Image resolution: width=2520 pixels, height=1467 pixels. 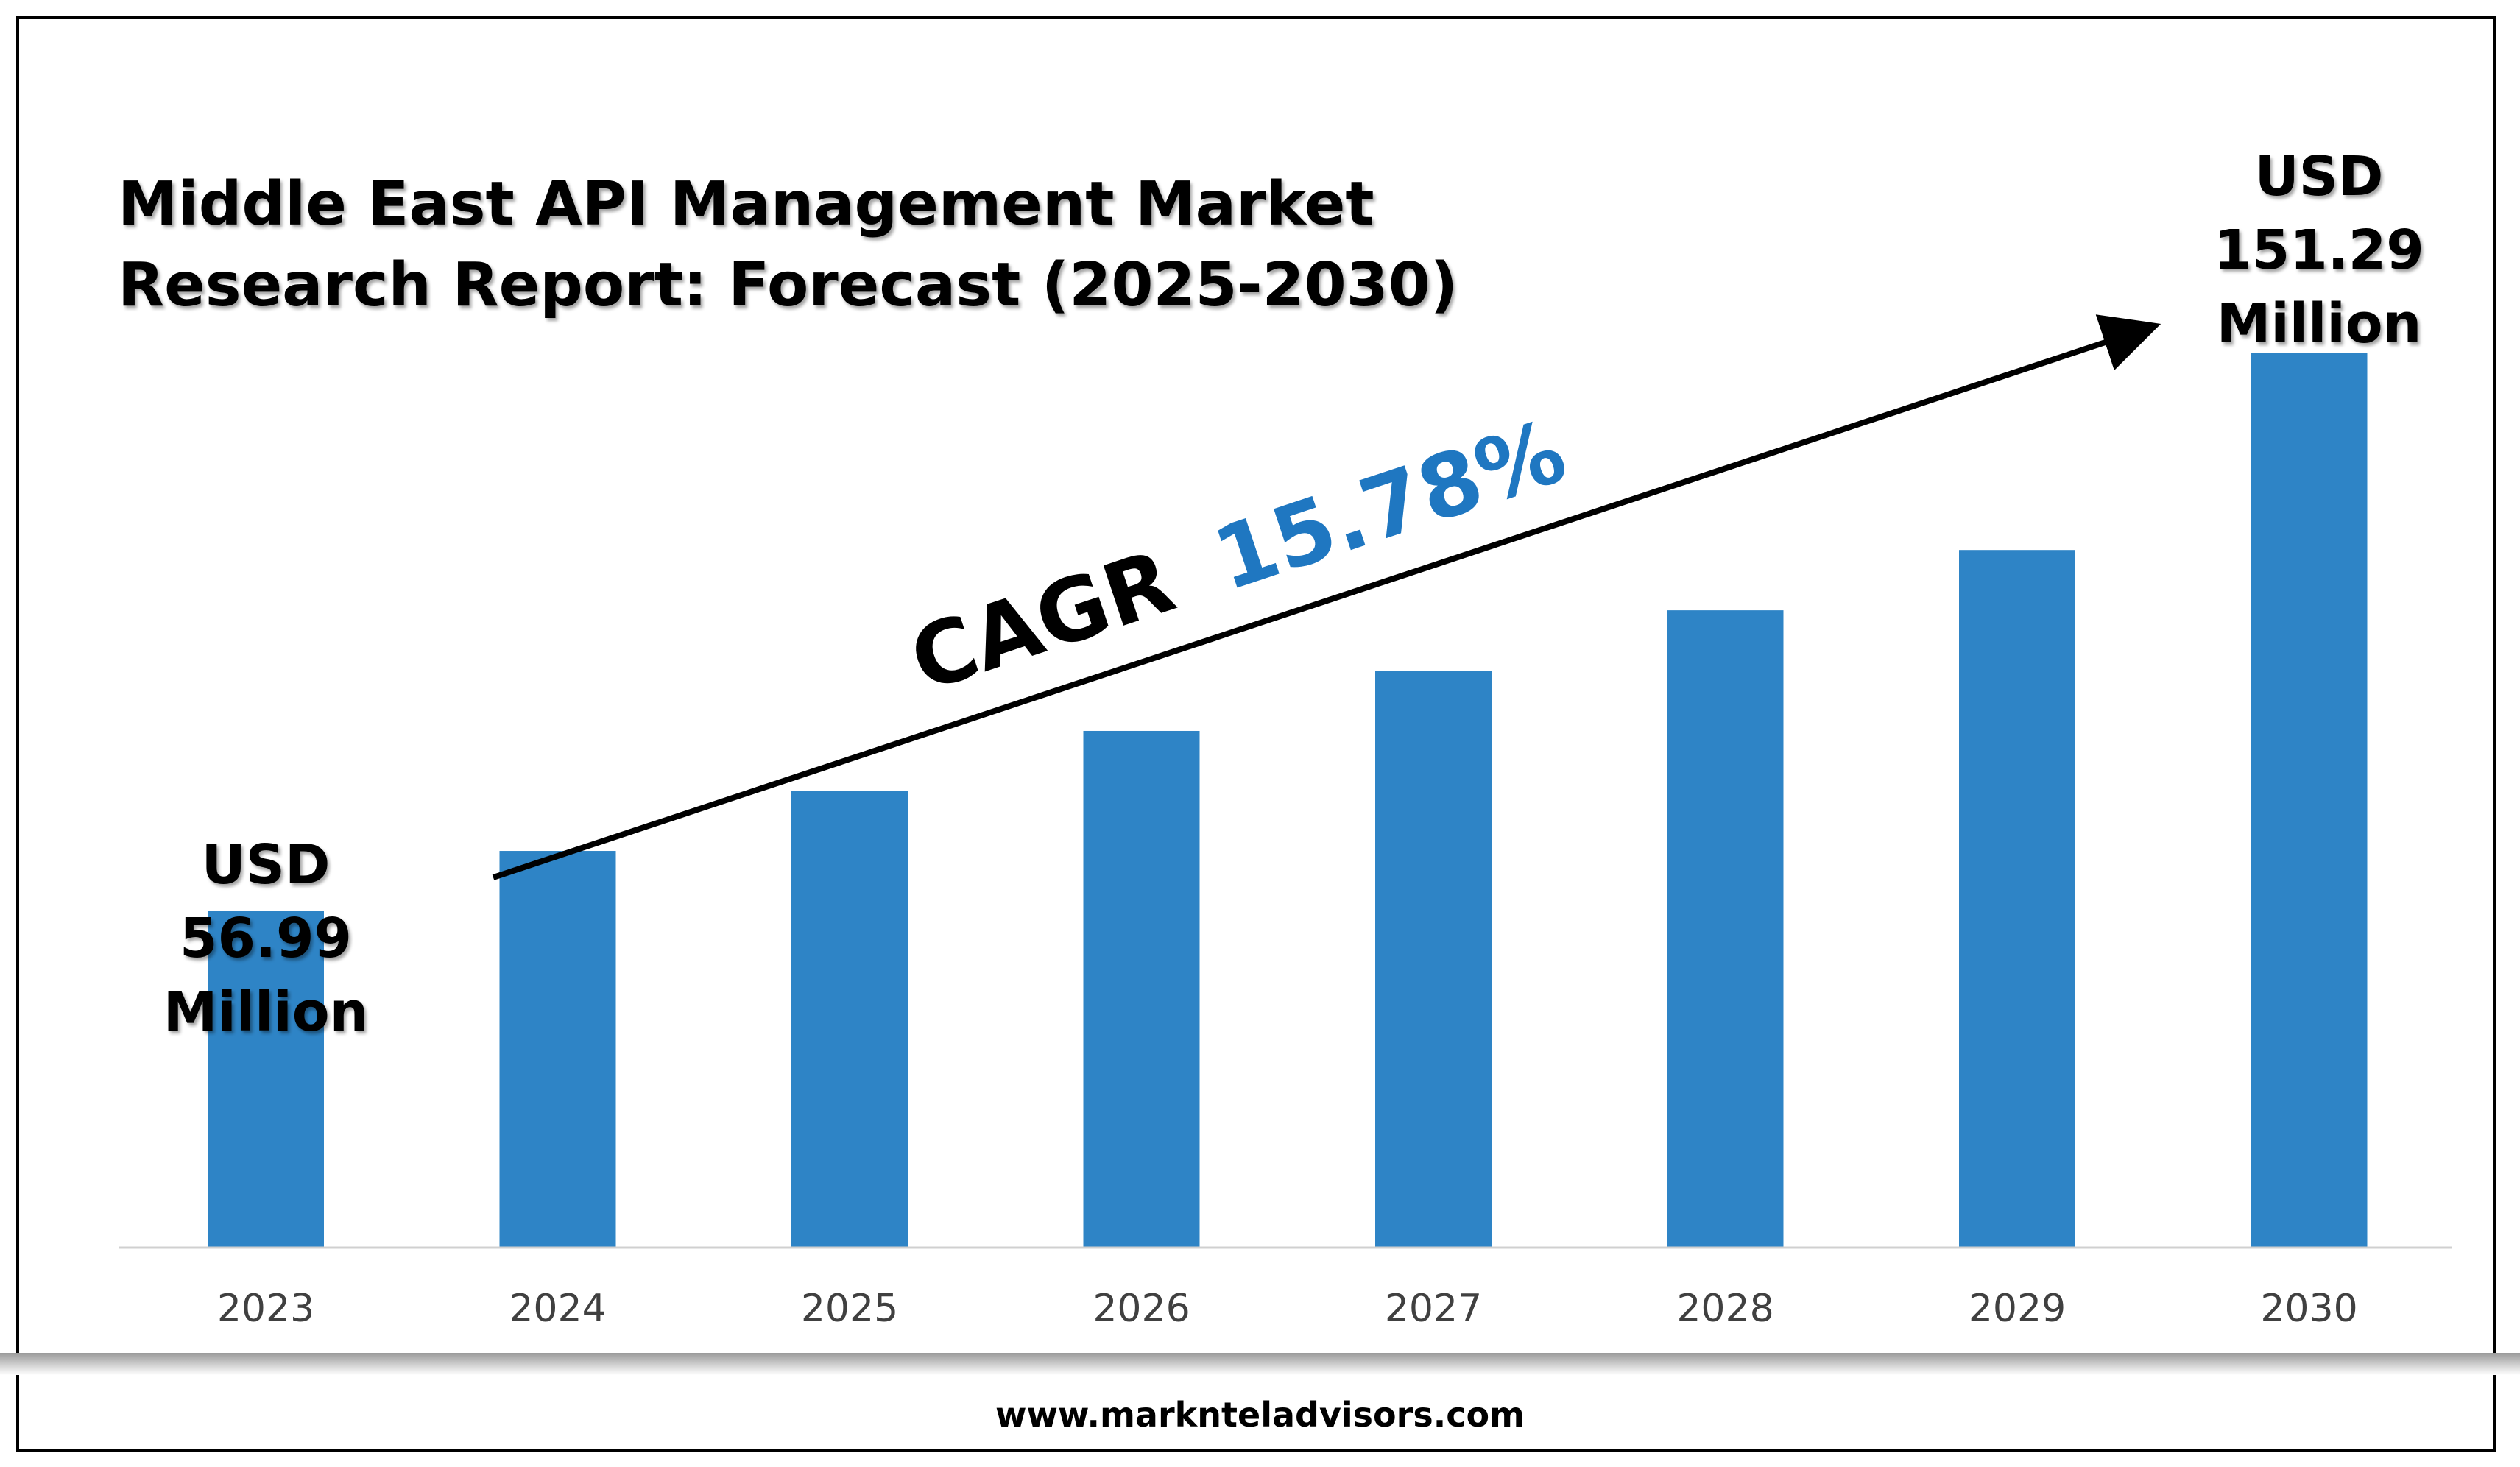 What do you see at coordinates (746, 204) in the screenshot?
I see `chart-title-line-1: Middle East API Management Market` at bounding box center [746, 204].